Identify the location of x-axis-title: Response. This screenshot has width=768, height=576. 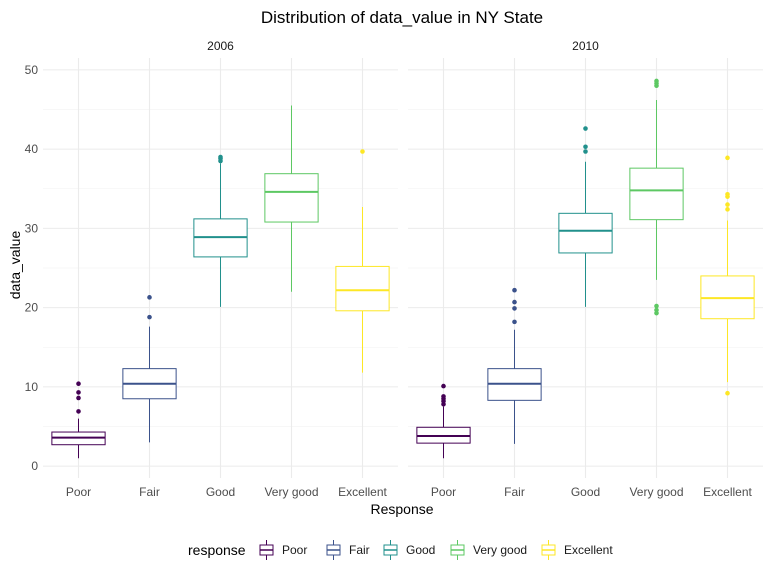
(401, 509).